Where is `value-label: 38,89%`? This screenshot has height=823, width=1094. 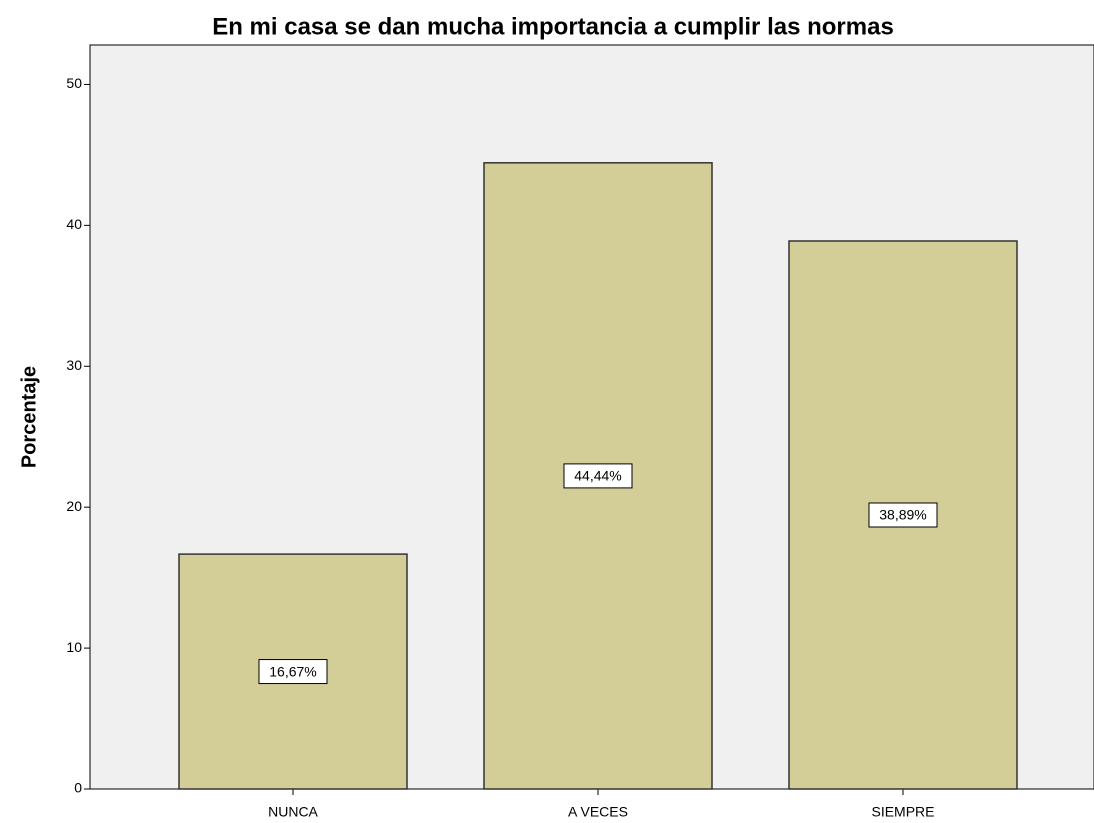
value-label: 38,89% is located at coordinates (902, 515).